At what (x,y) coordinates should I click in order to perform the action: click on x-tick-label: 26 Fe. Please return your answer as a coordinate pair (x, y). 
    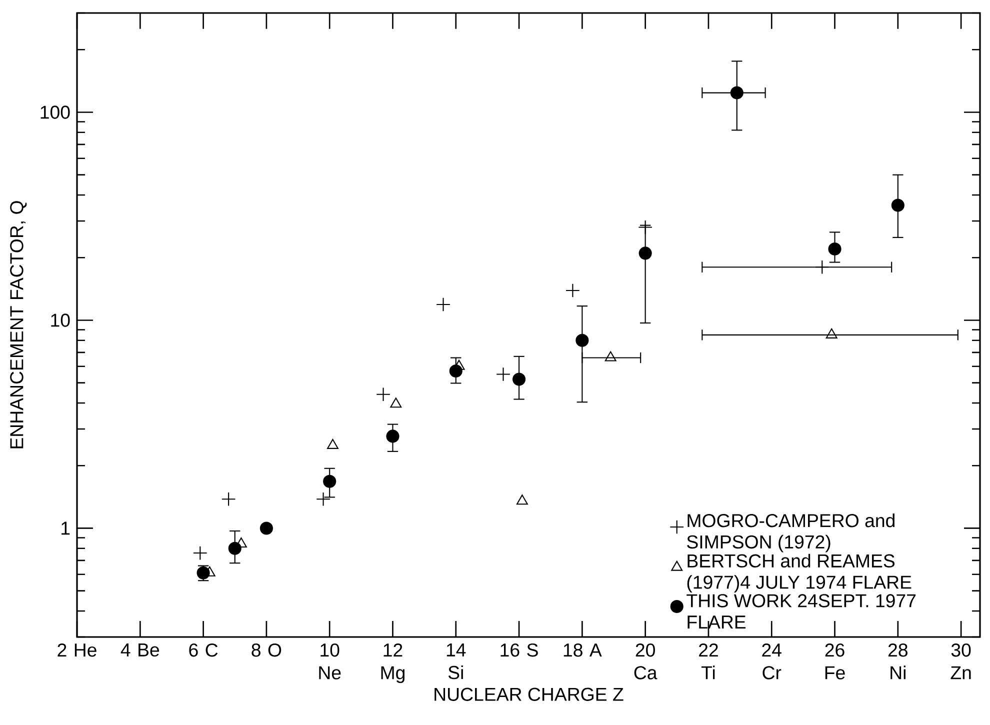
    Looking at the image, I should click on (835, 661).